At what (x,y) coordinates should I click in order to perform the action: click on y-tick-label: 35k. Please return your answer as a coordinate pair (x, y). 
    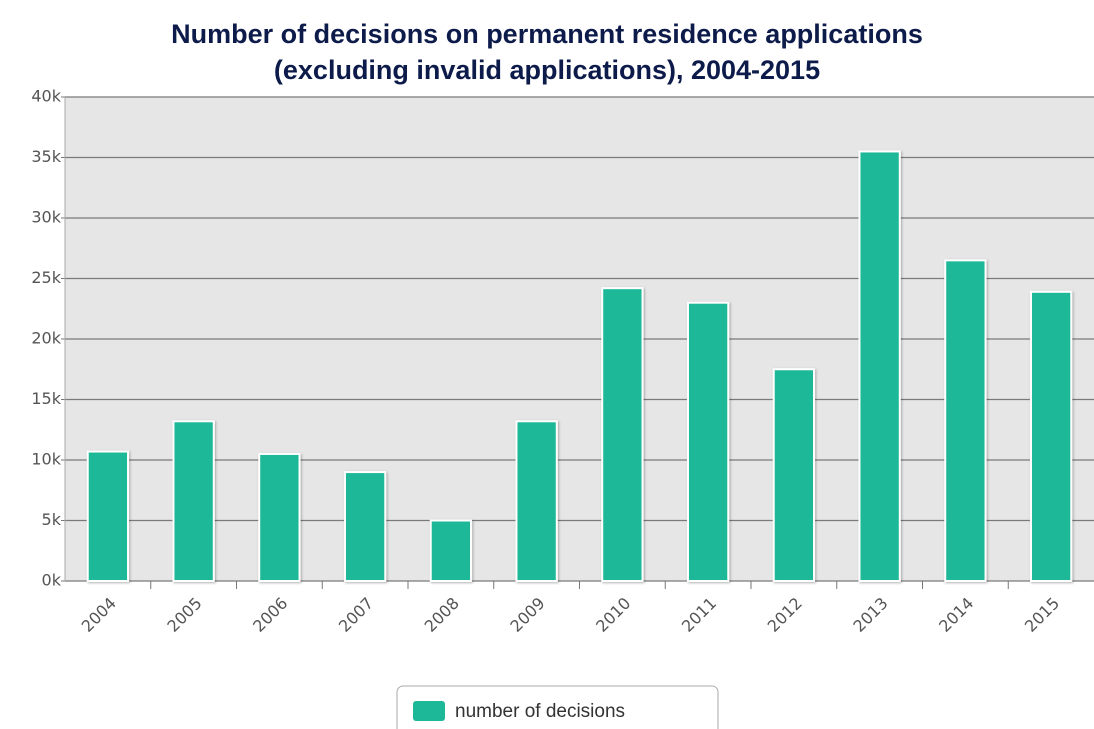
    Looking at the image, I should click on (46, 156).